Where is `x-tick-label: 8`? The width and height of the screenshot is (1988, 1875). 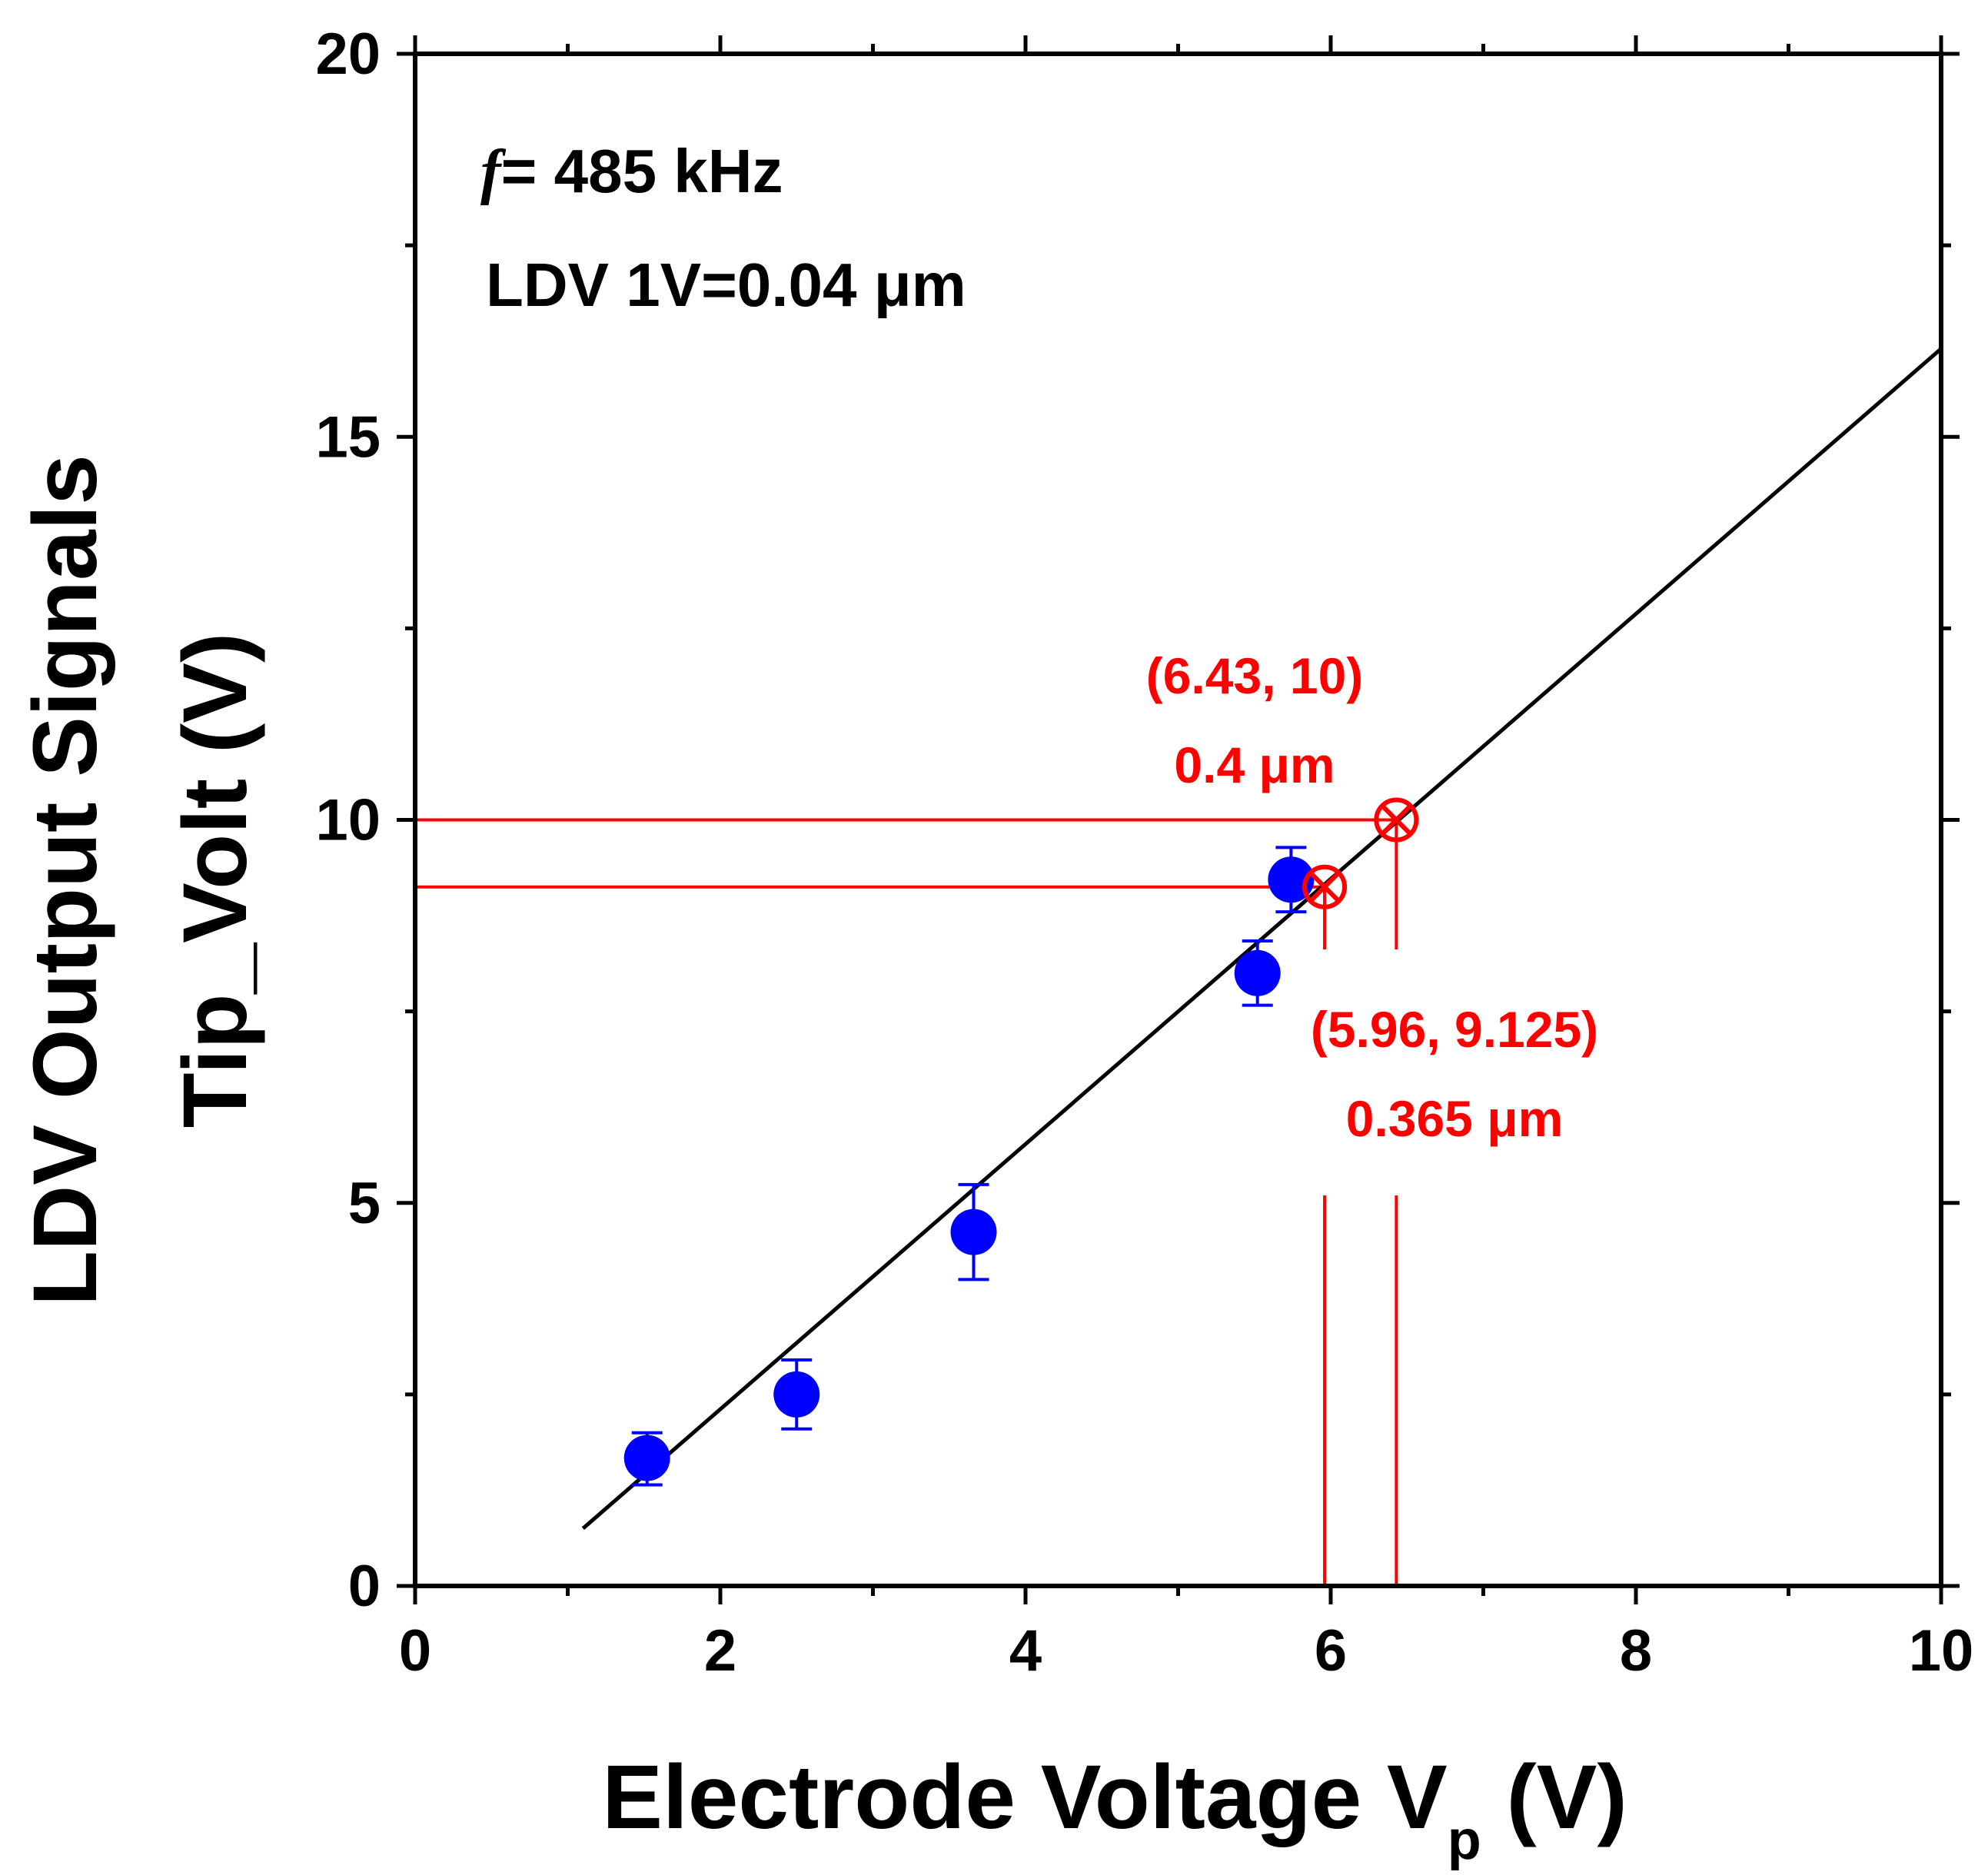
x-tick-label: 8 is located at coordinates (1636, 1651).